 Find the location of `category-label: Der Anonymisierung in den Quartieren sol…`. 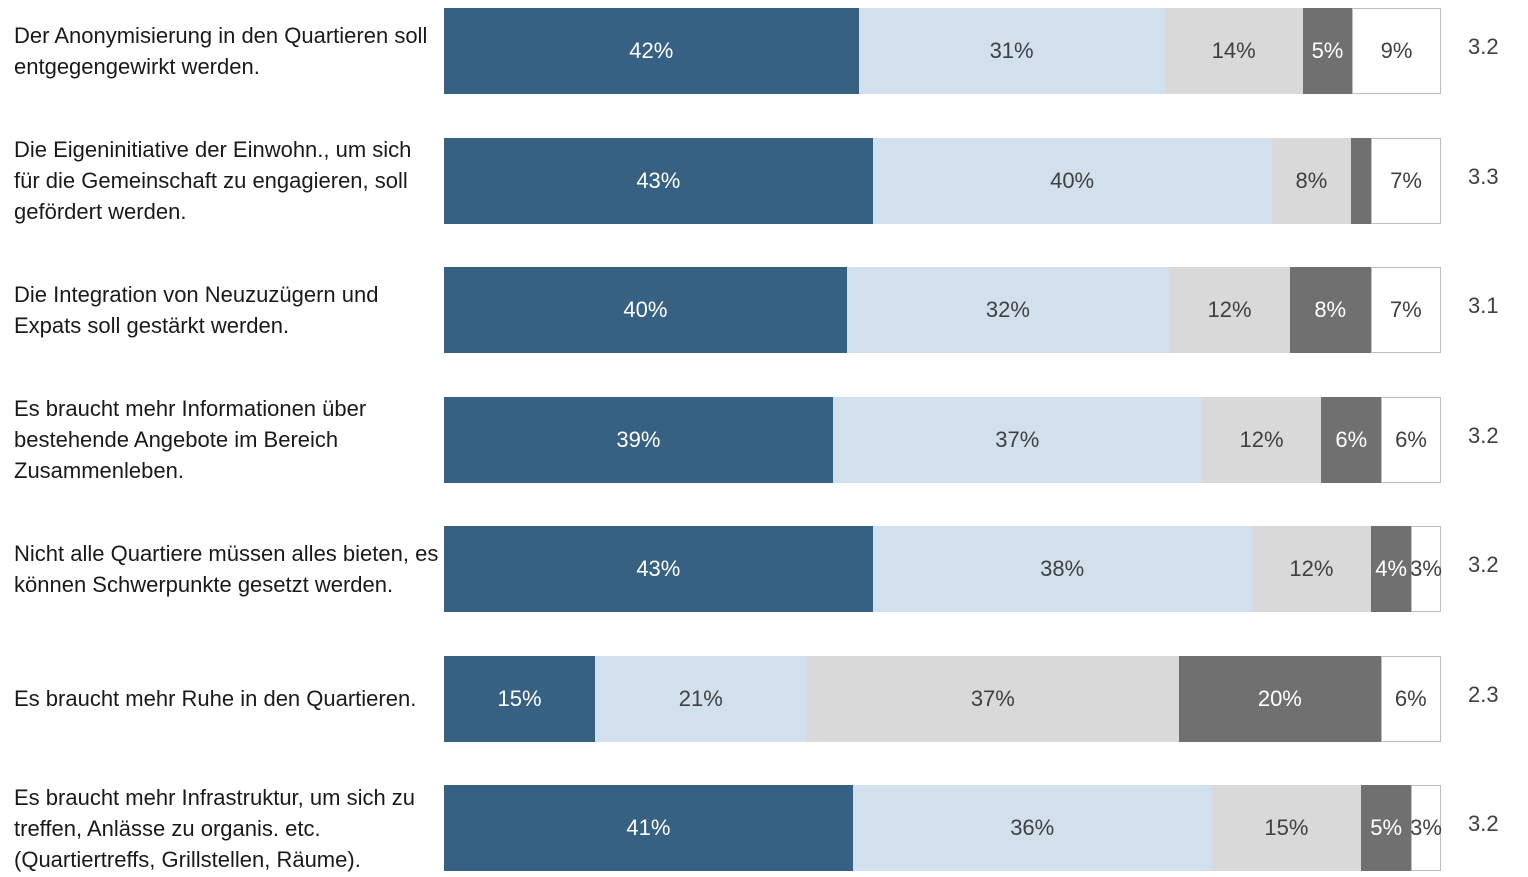

category-label: Der Anonymisierung in den Quartieren sol… is located at coordinates (221, 51).